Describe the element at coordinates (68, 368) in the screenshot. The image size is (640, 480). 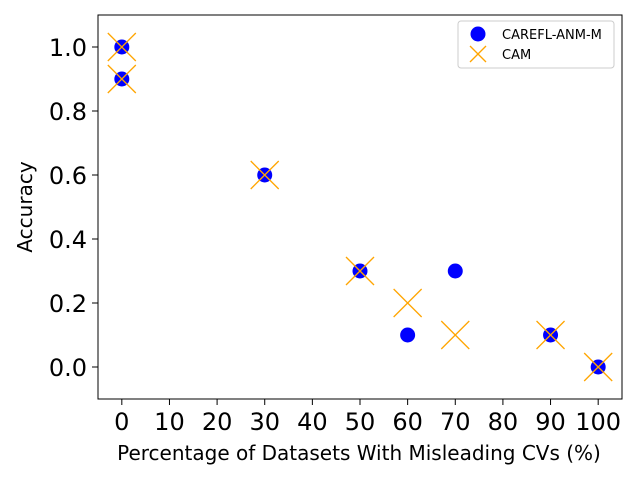
I see `y-tick-label: 0.0` at that location.